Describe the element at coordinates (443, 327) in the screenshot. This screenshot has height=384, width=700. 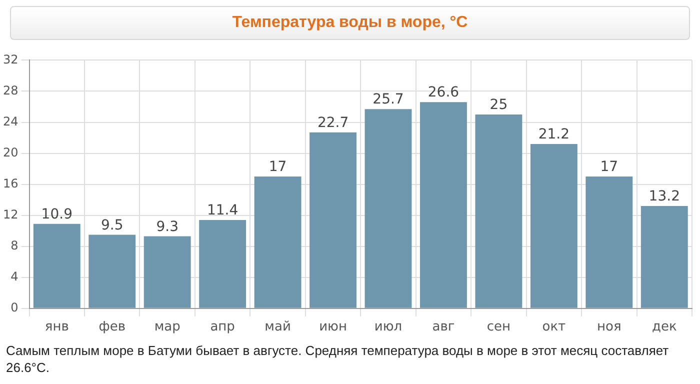
I see `x-tick-label: авг` at that location.